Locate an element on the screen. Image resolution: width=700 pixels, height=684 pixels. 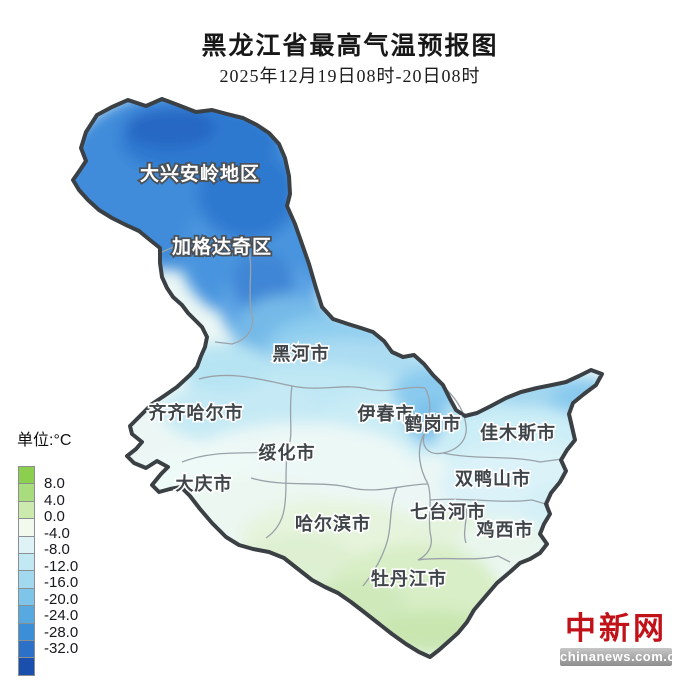
legend-value: -28.0 is located at coordinates (61, 632).